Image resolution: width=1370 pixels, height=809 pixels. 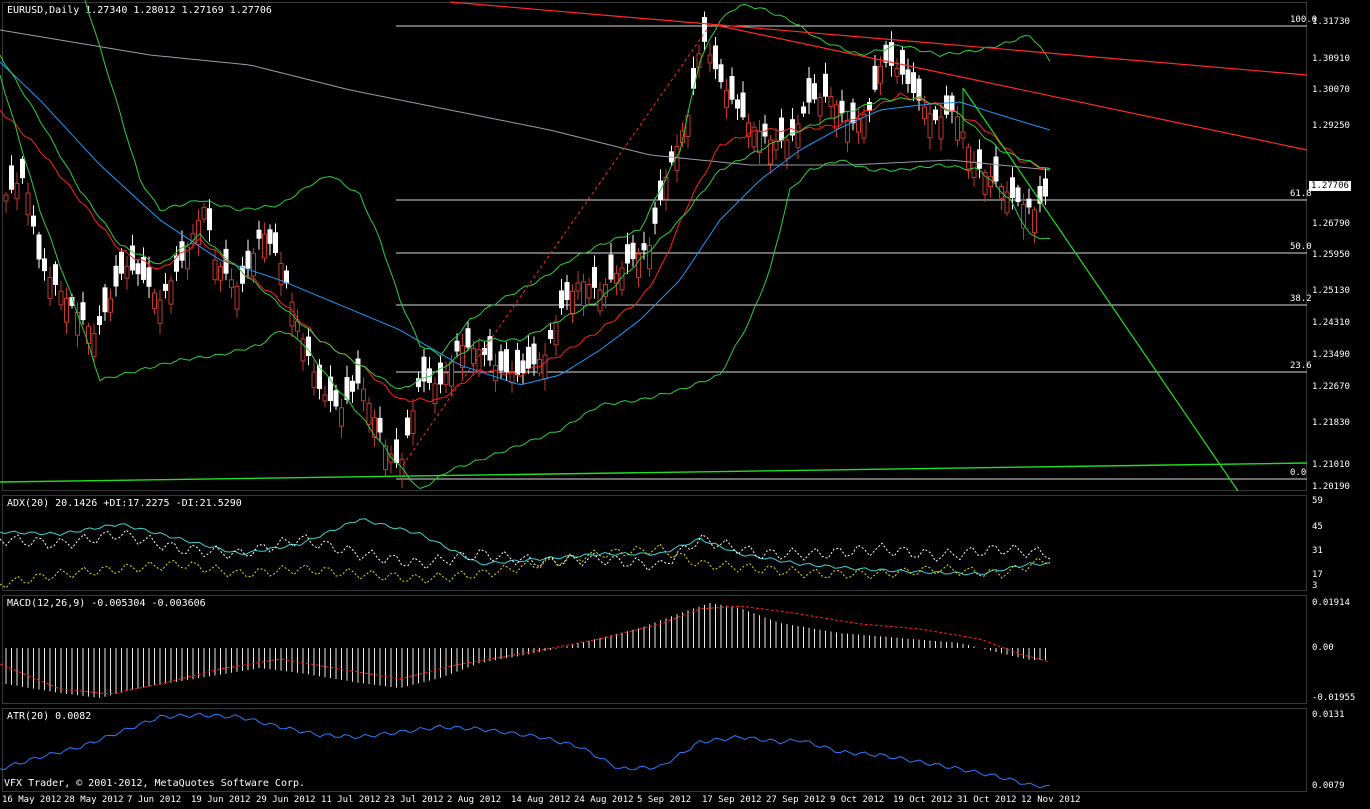 I want to click on atr-scale: 0.0131 0.0079, so click(x=1338, y=750).